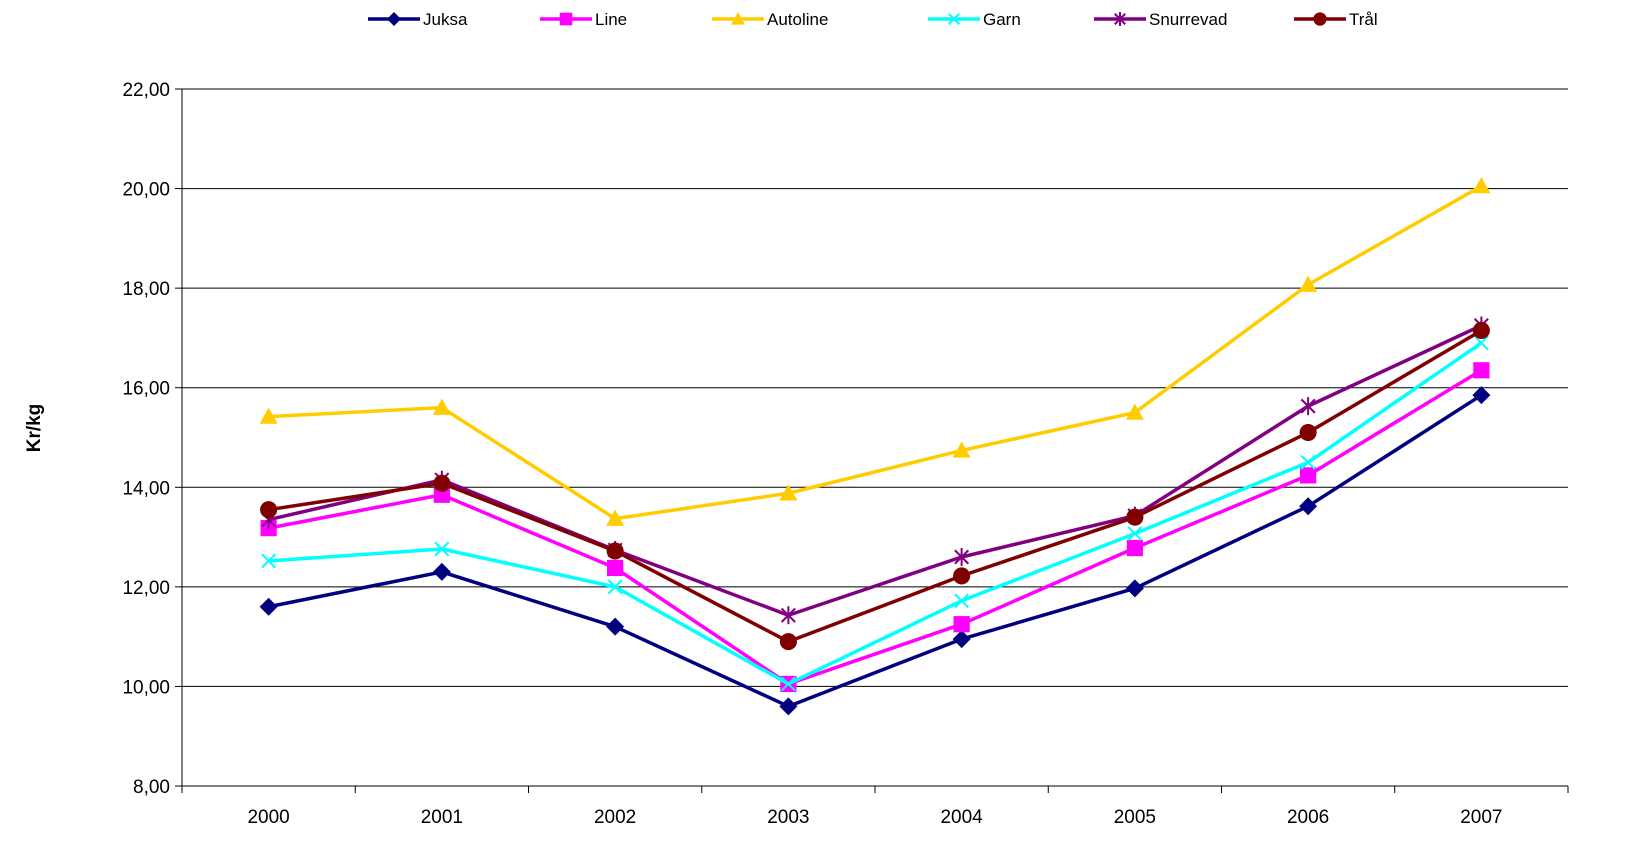 This screenshot has width=1638, height=868. What do you see at coordinates (875, 807) in the screenshot?
I see `x-axis-ticks: 2000 2001 2002 2003 2004 2005 2006 2007` at bounding box center [875, 807].